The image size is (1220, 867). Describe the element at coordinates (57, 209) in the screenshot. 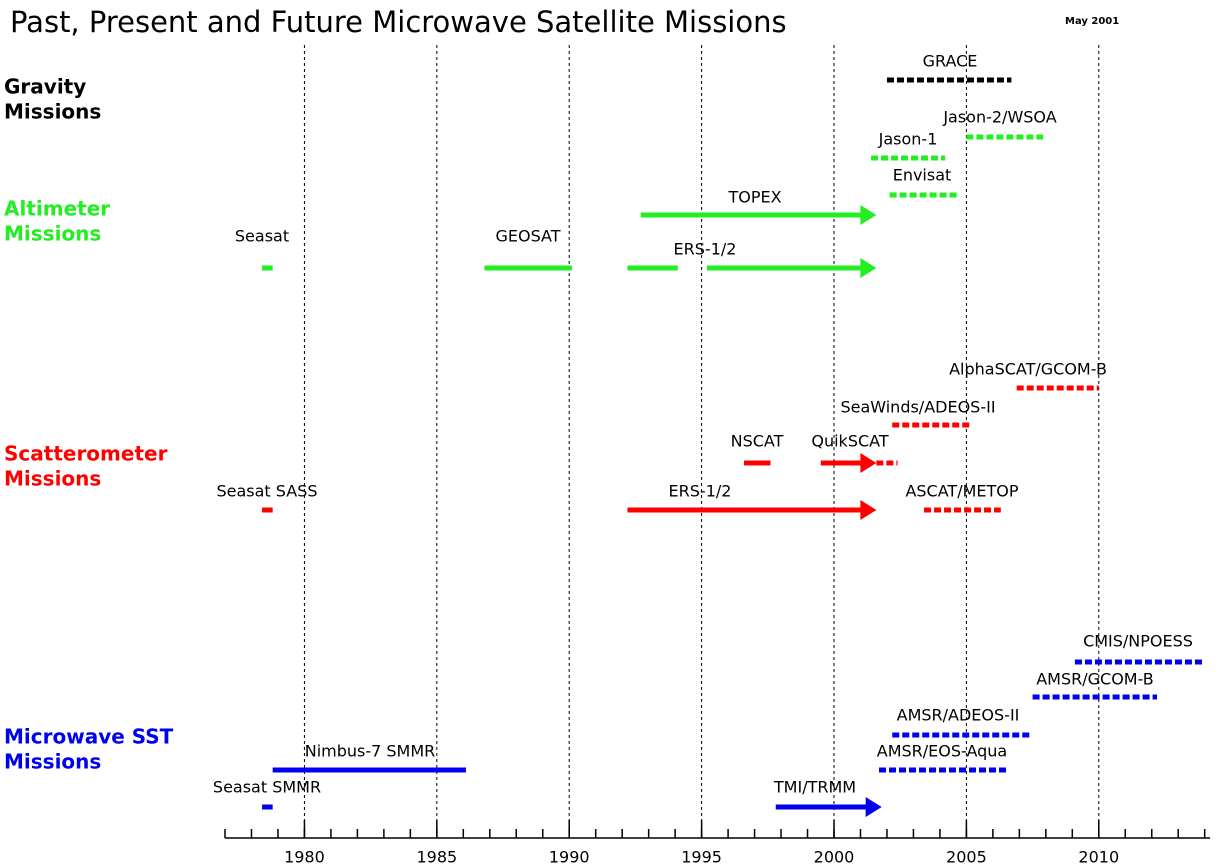

I see `group-label: Altimeter` at that location.